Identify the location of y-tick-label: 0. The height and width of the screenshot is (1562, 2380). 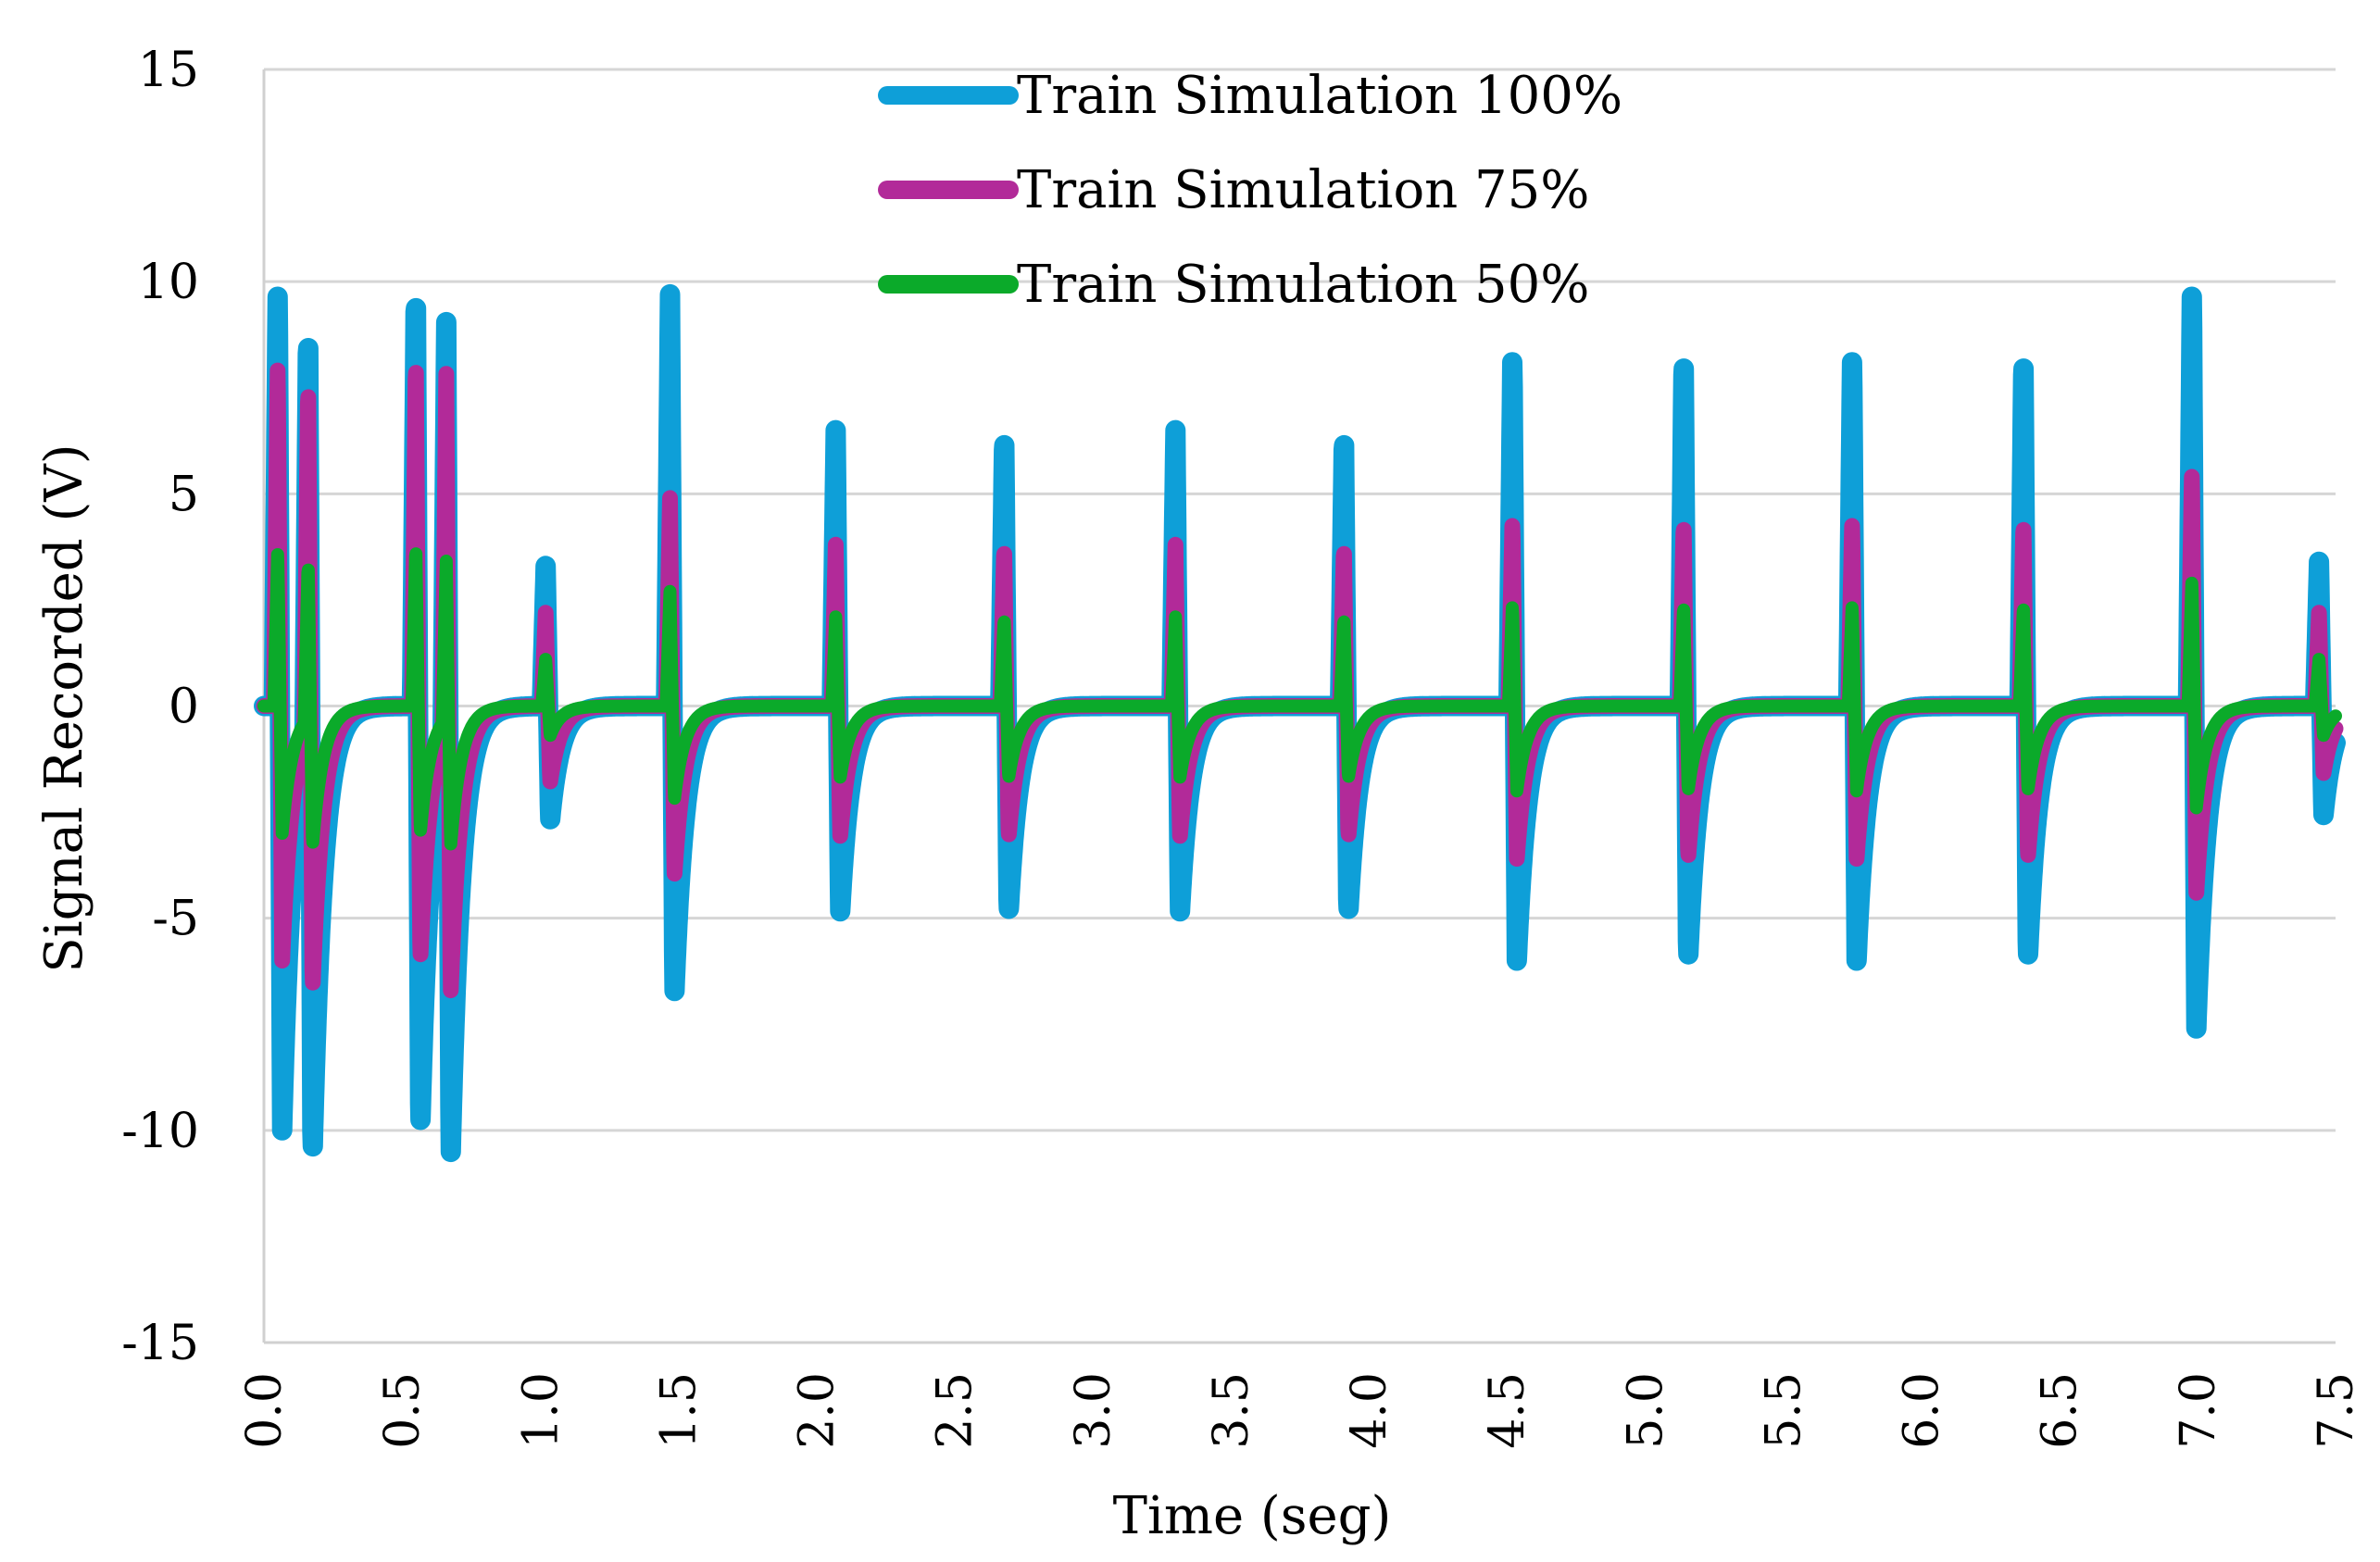
(184, 707).